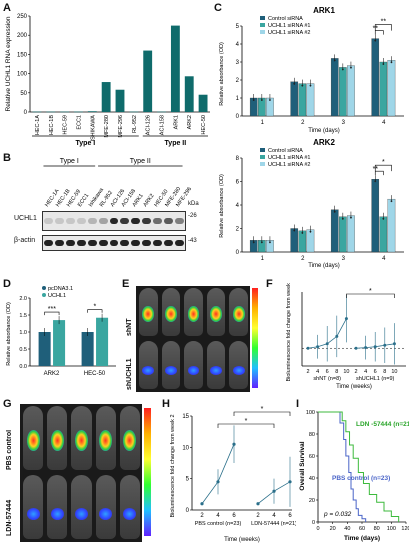 This screenshot has width=409, height=550. Describe the element at coordinates (218, 524) in the screenshot. I see `group-label: PBS control (n=23)` at that location.